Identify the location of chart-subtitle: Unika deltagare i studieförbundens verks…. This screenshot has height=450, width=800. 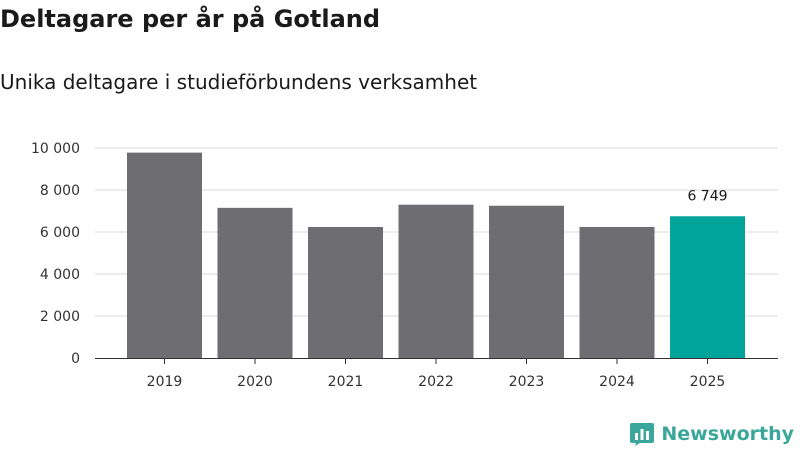
(239, 82).